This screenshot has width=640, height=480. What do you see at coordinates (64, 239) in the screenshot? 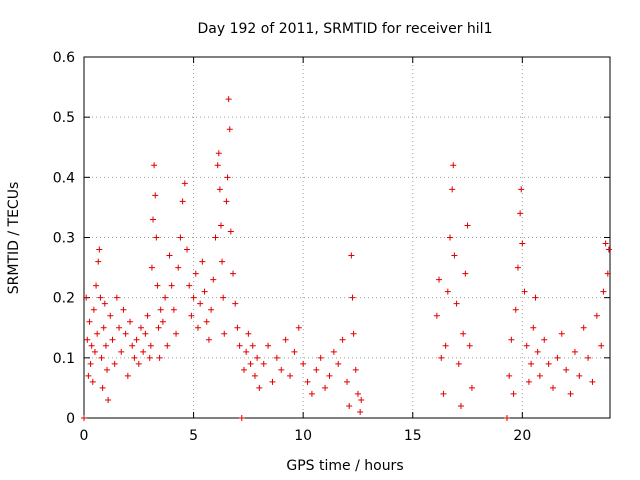
I see `y-tick-label: 0.3` at bounding box center [64, 239].